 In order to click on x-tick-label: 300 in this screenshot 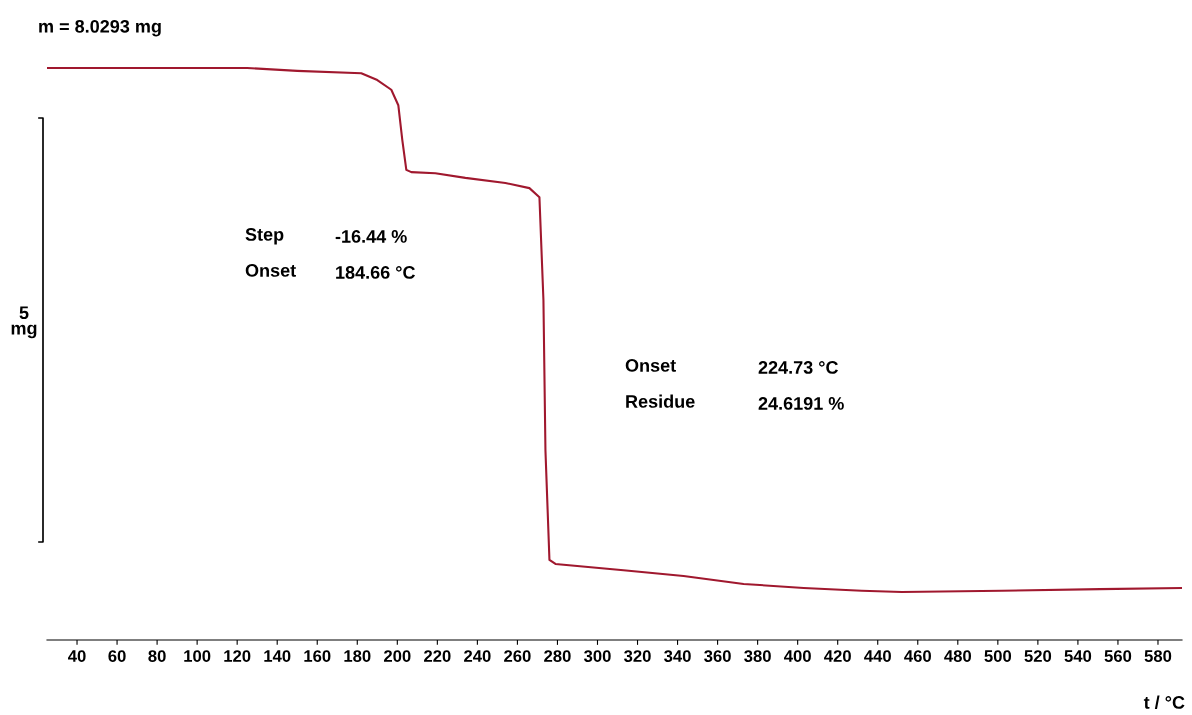, I will do `click(597, 656)`.